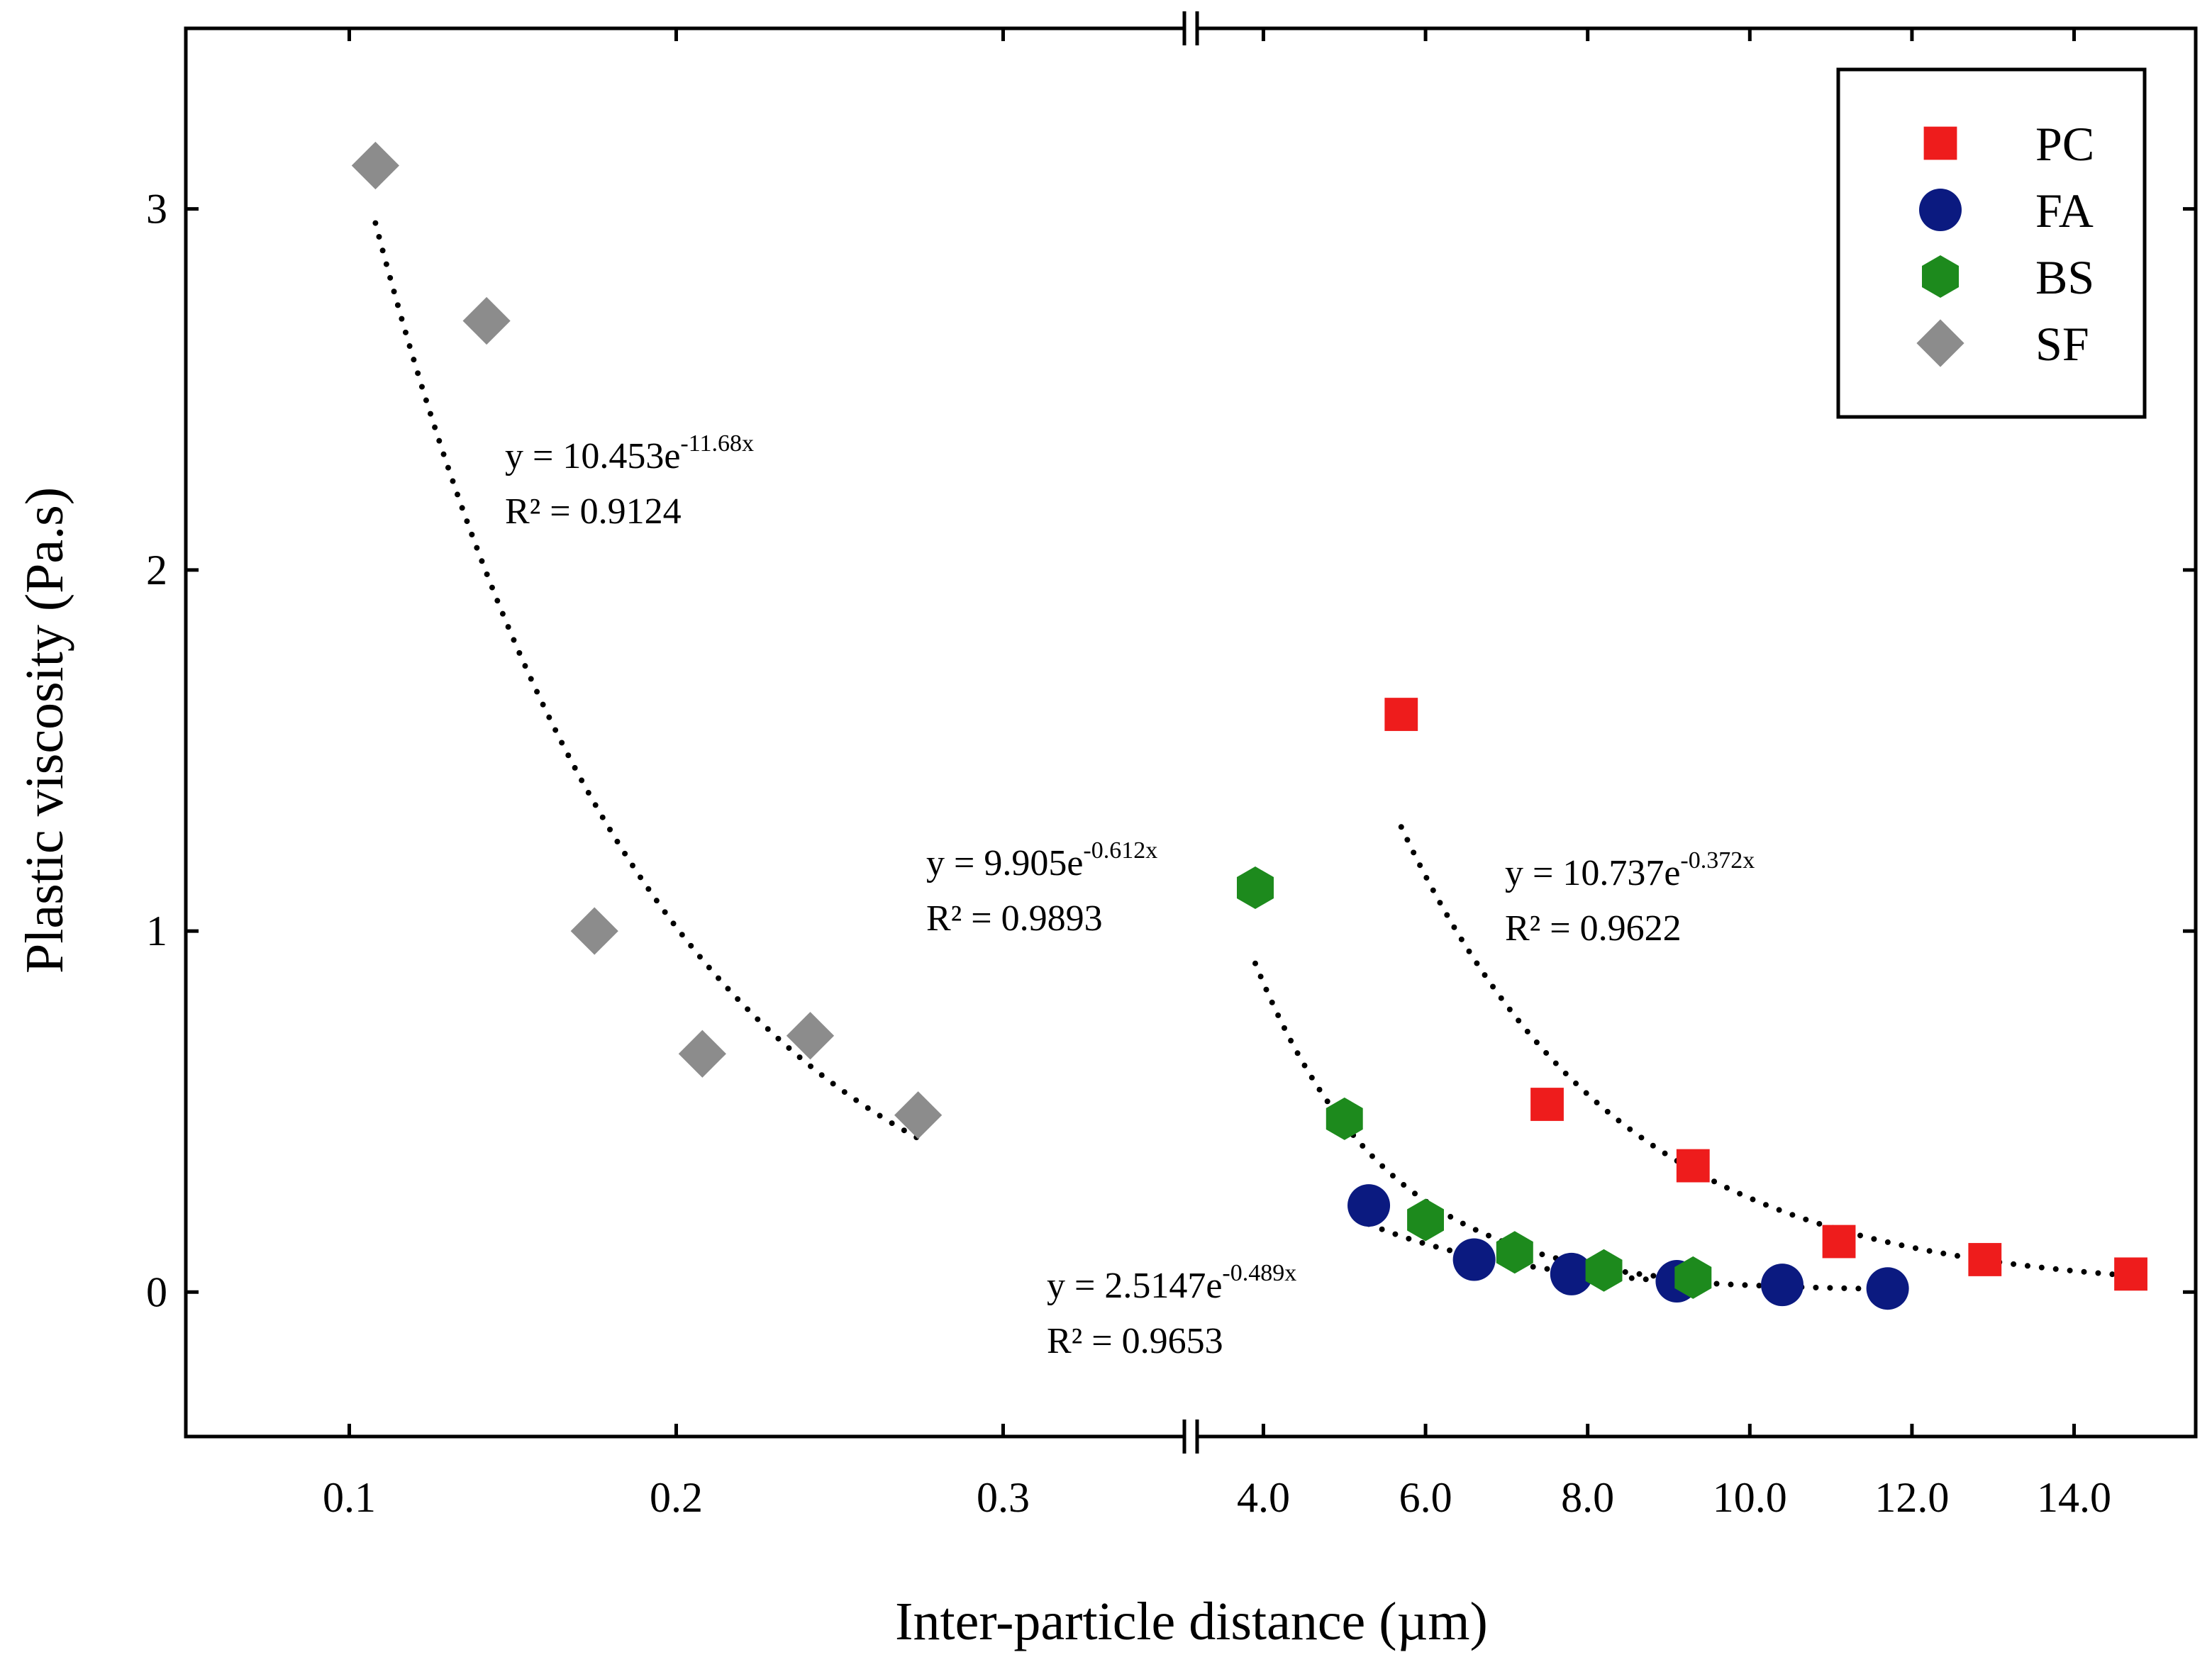  Describe the element at coordinates (1750, 1497) in the screenshot. I see `x-tick-label: 10.0` at that location.